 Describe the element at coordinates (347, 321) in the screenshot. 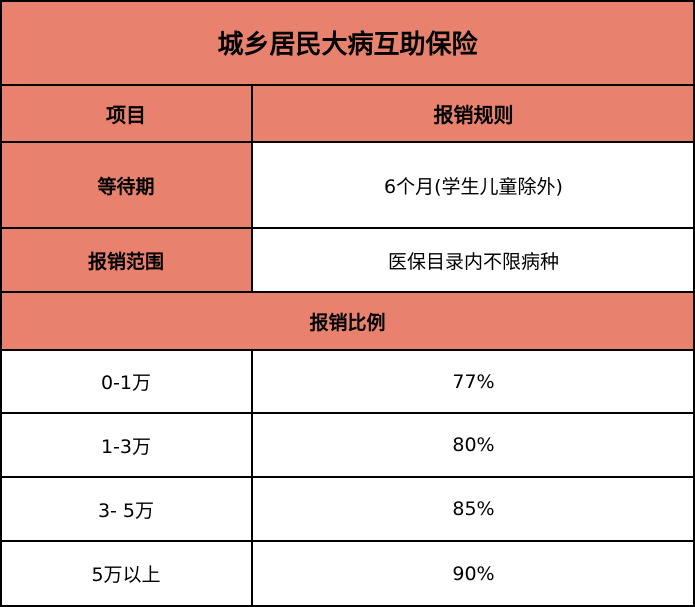

I see `ratio-title: 报销比例` at that location.